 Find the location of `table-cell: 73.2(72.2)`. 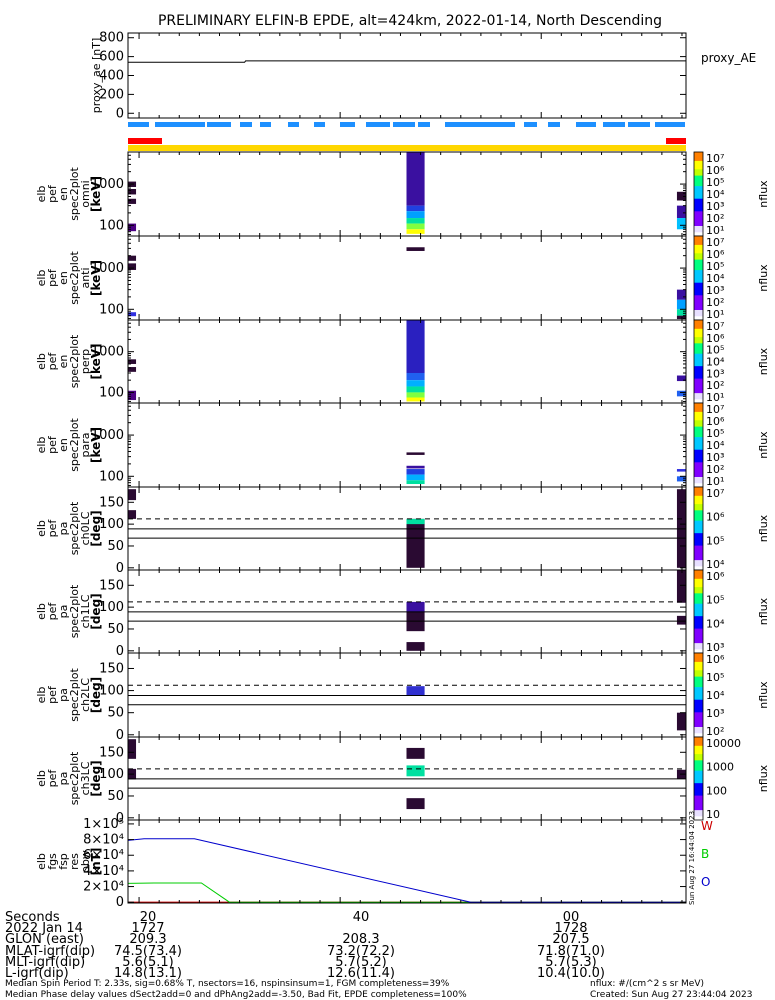

table-cell: 73.2(72.2) is located at coordinates (361, 951).